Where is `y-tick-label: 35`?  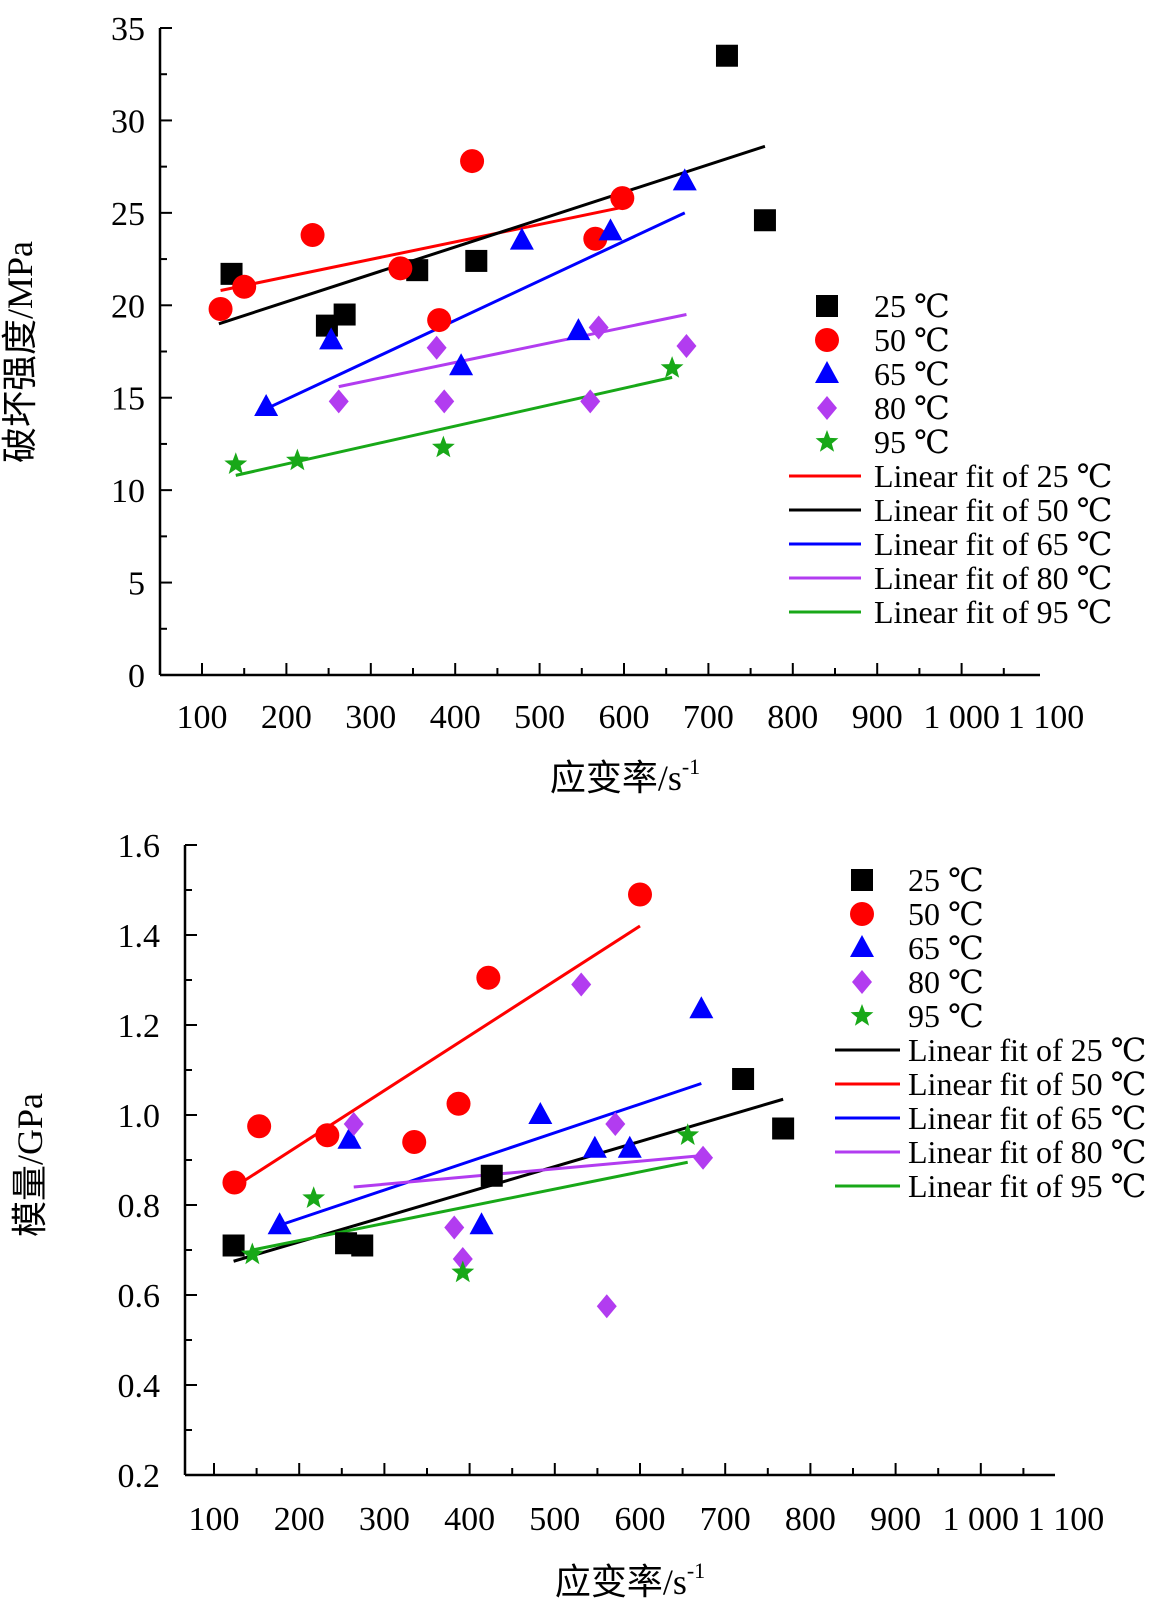 y-tick-label: 35 is located at coordinates (128, 29).